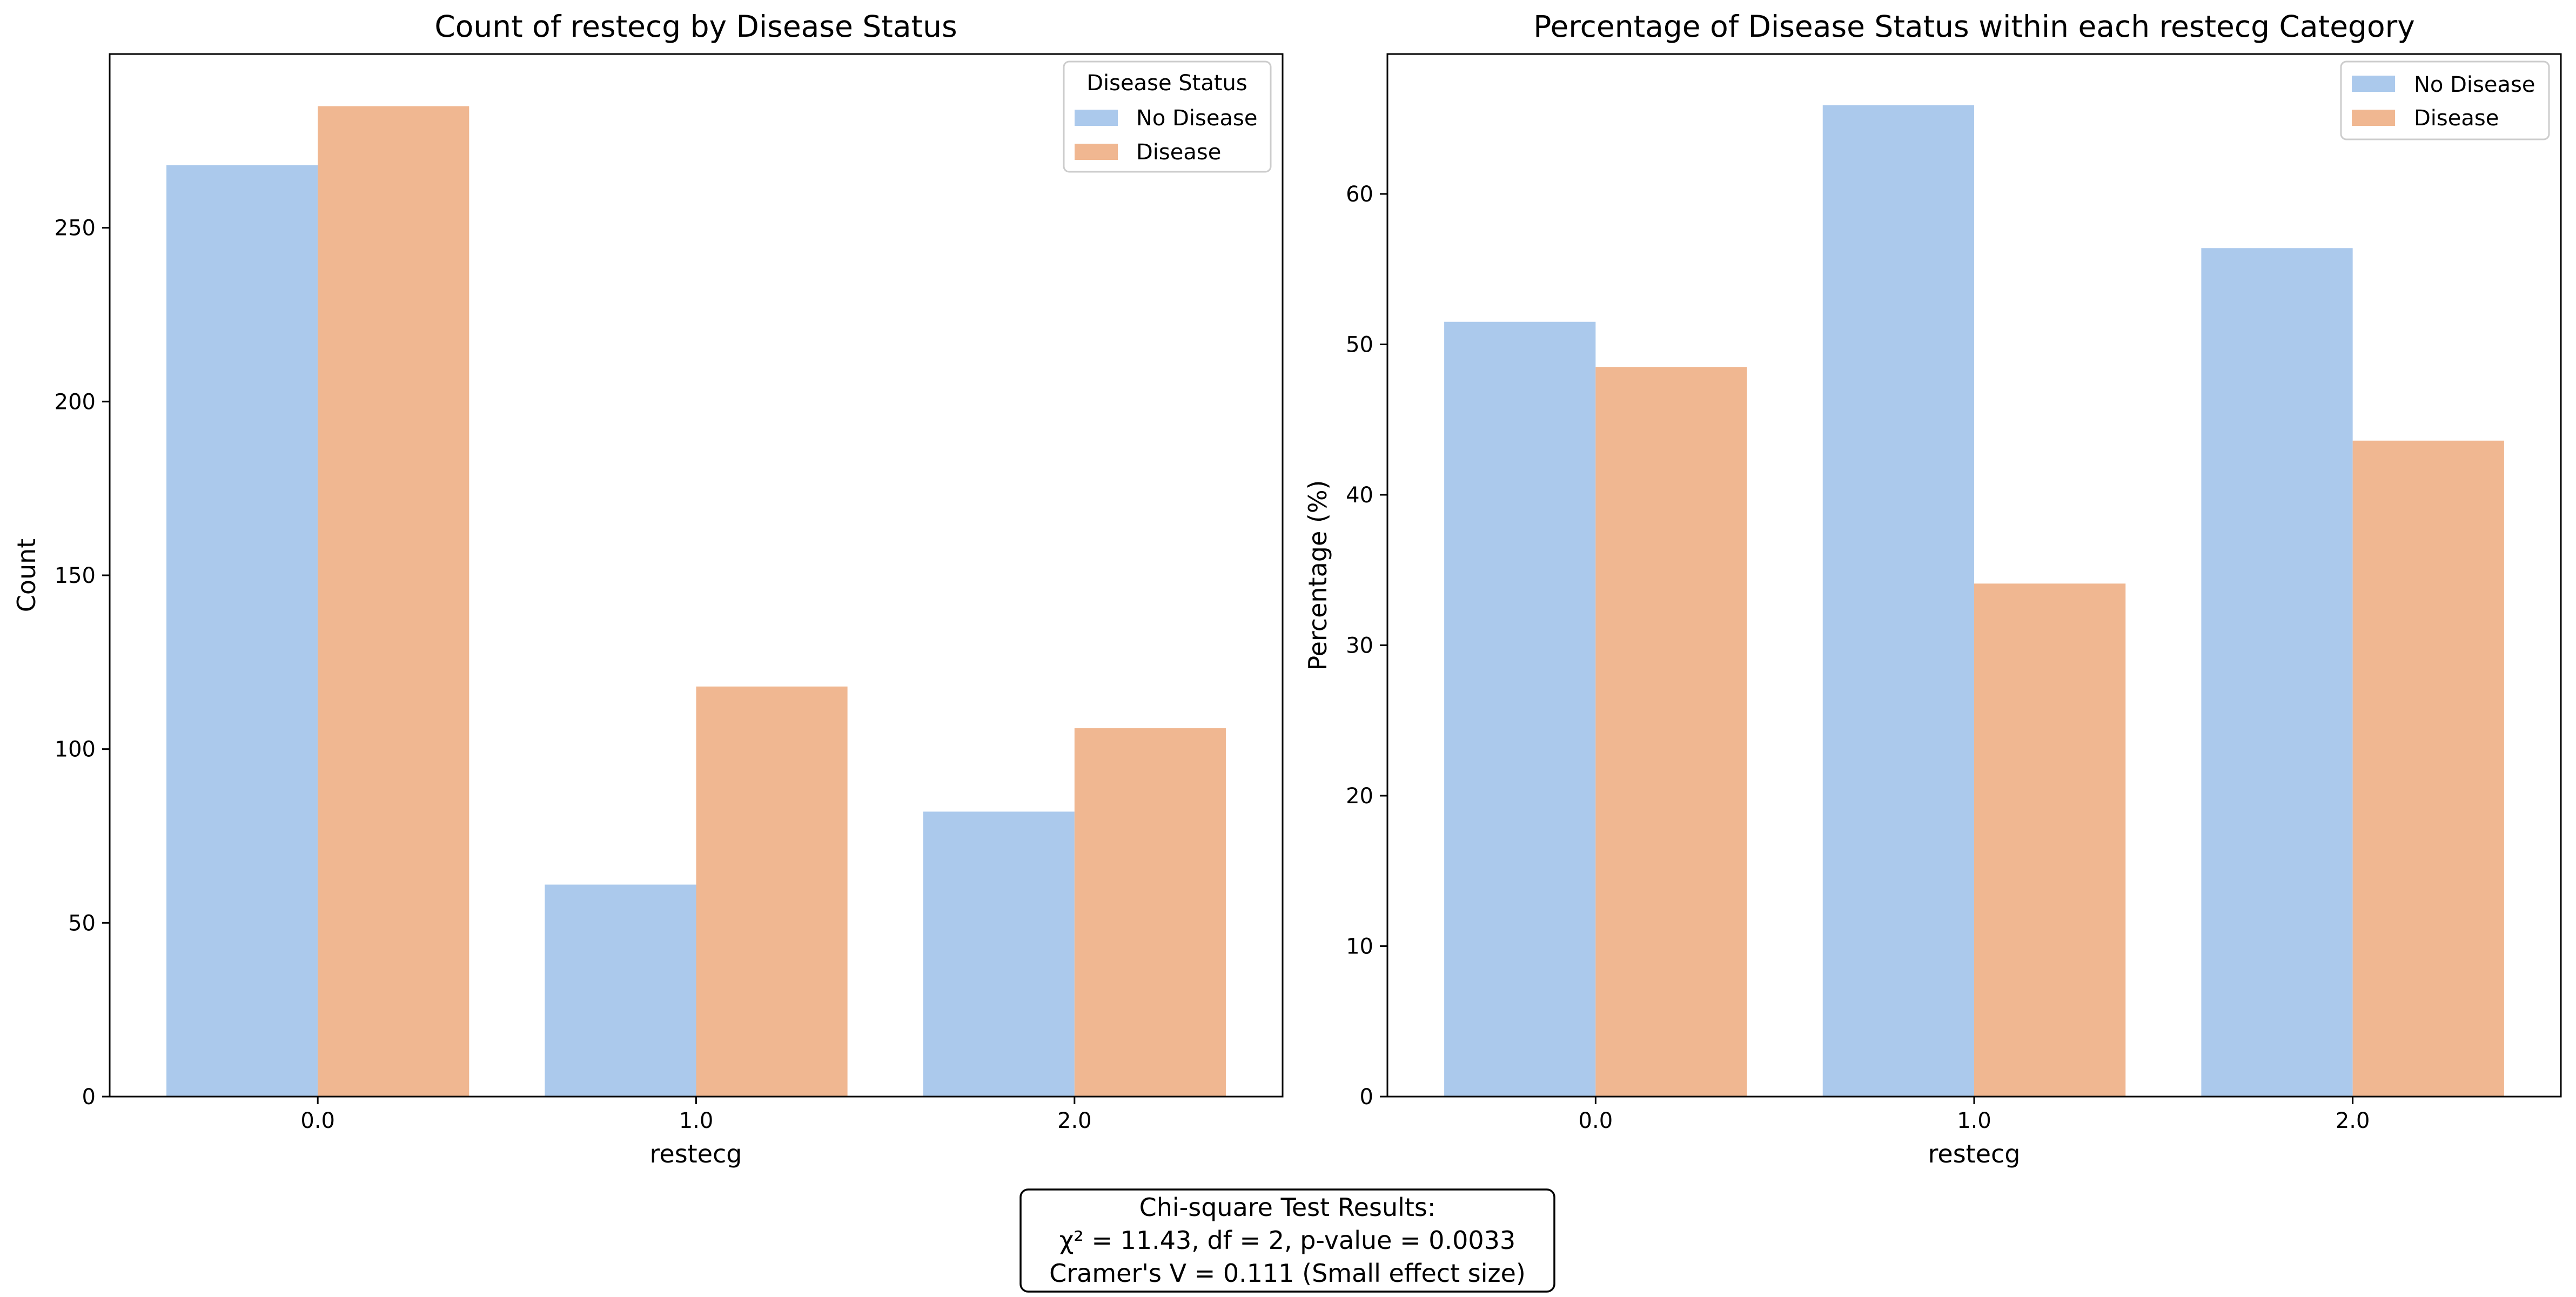 This screenshot has height=1297, width=2576. I want to click on count-chart-y-tick-label: 0, so click(89, 1097).